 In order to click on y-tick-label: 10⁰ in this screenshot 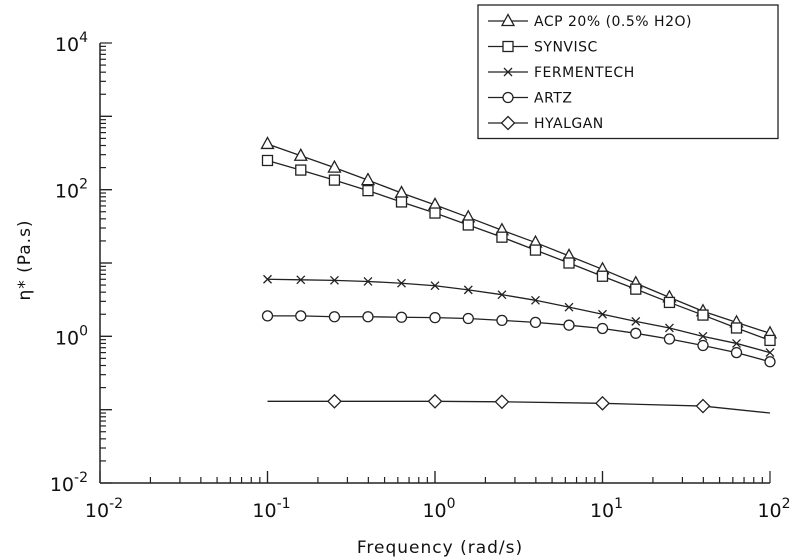, I will do `click(71, 336)`.